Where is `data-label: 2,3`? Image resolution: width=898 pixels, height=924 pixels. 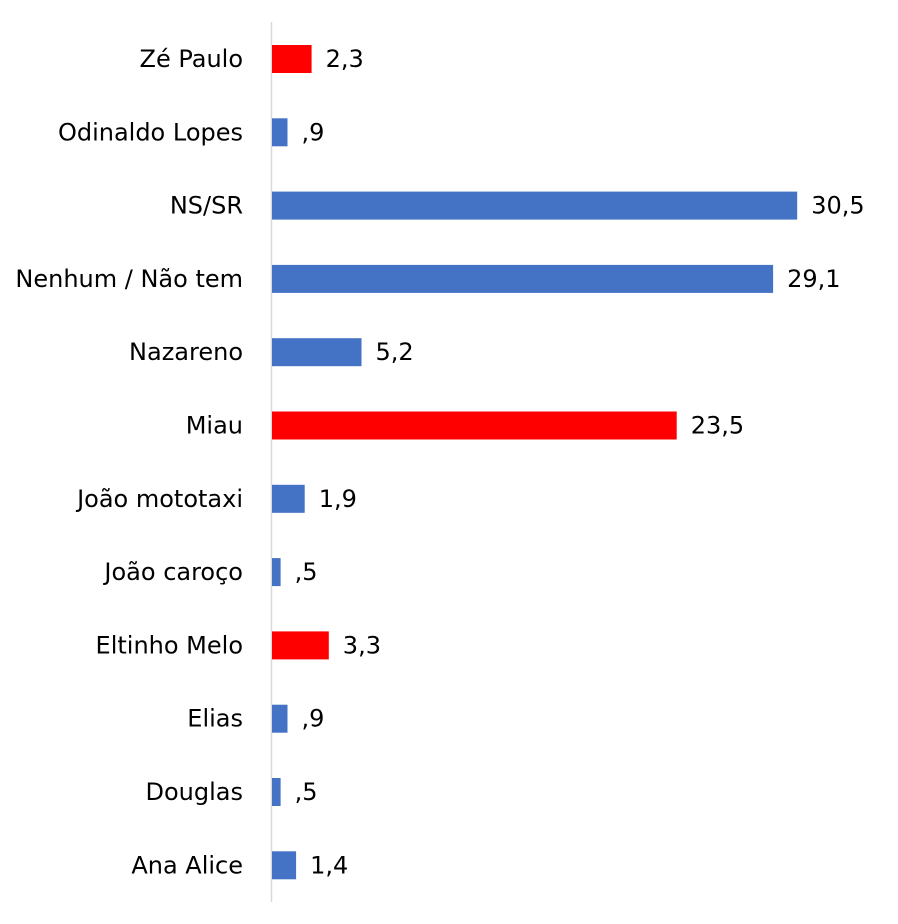 data-label: 2,3 is located at coordinates (345, 59).